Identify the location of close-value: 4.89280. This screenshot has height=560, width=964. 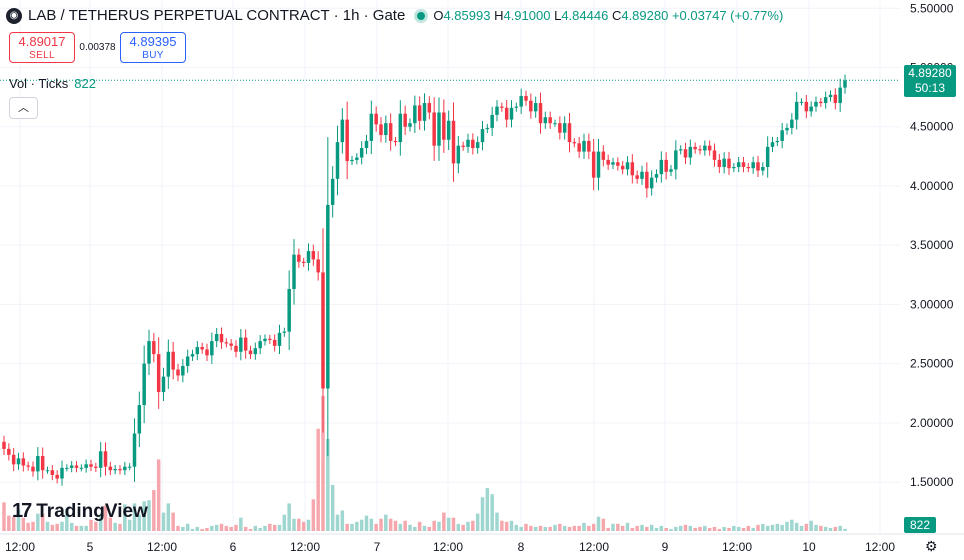
(645, 15).